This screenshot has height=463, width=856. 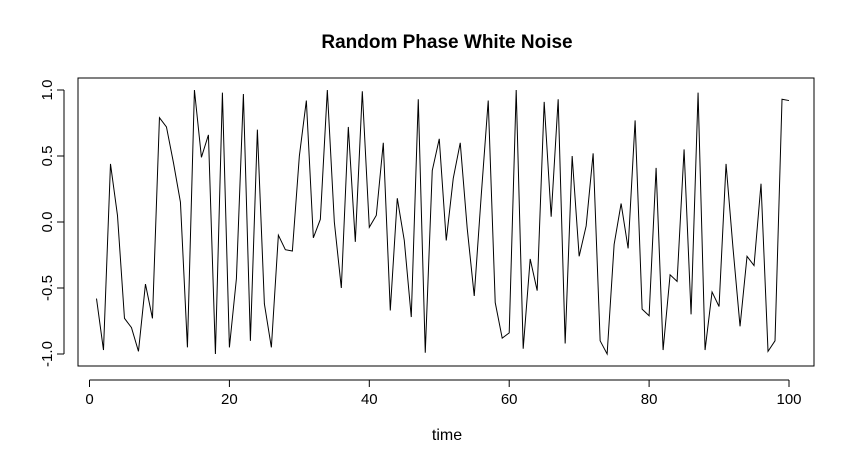 I want to click on y-tick-label: 1.0, so click(x=47, y=90).